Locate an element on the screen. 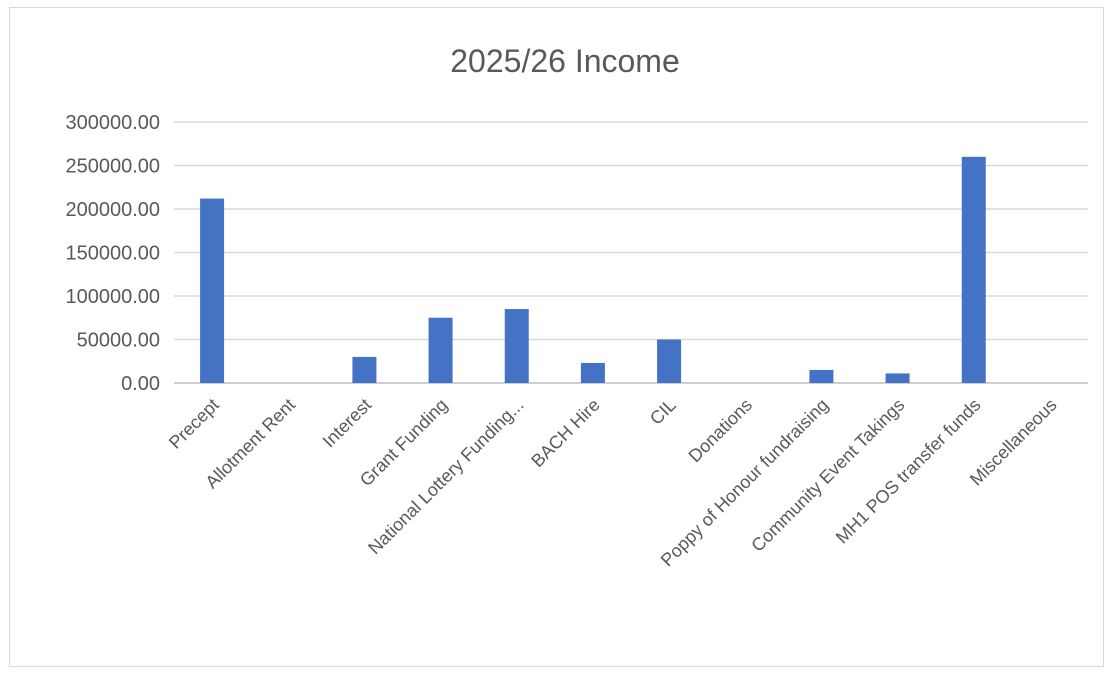  y-tick-label: 250000.00 is located at coordinates (112, 167).